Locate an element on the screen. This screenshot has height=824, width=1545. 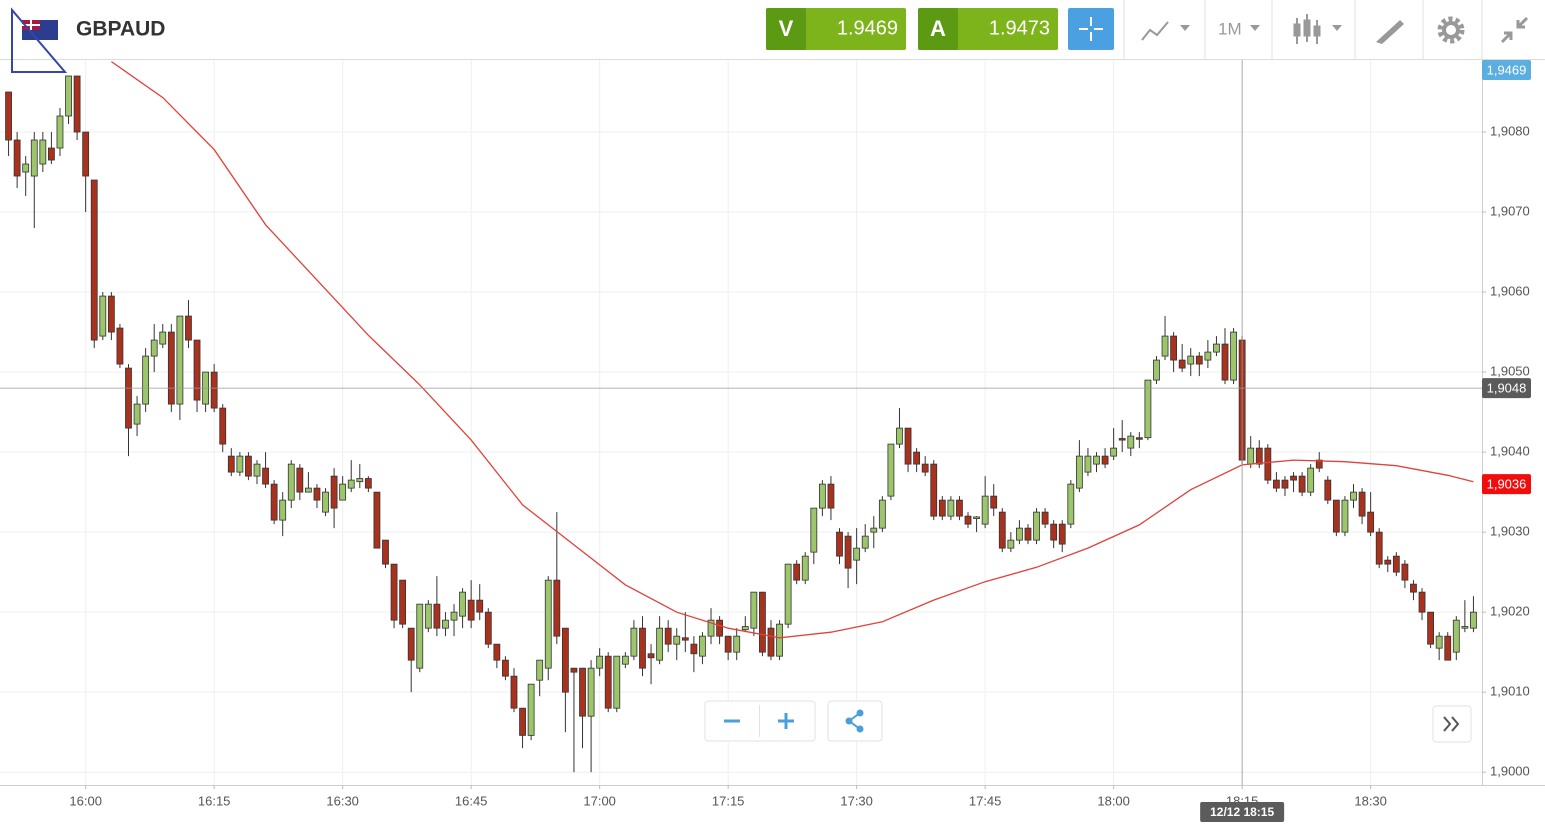
scroll-bg is located at coordinates (1452, 724).